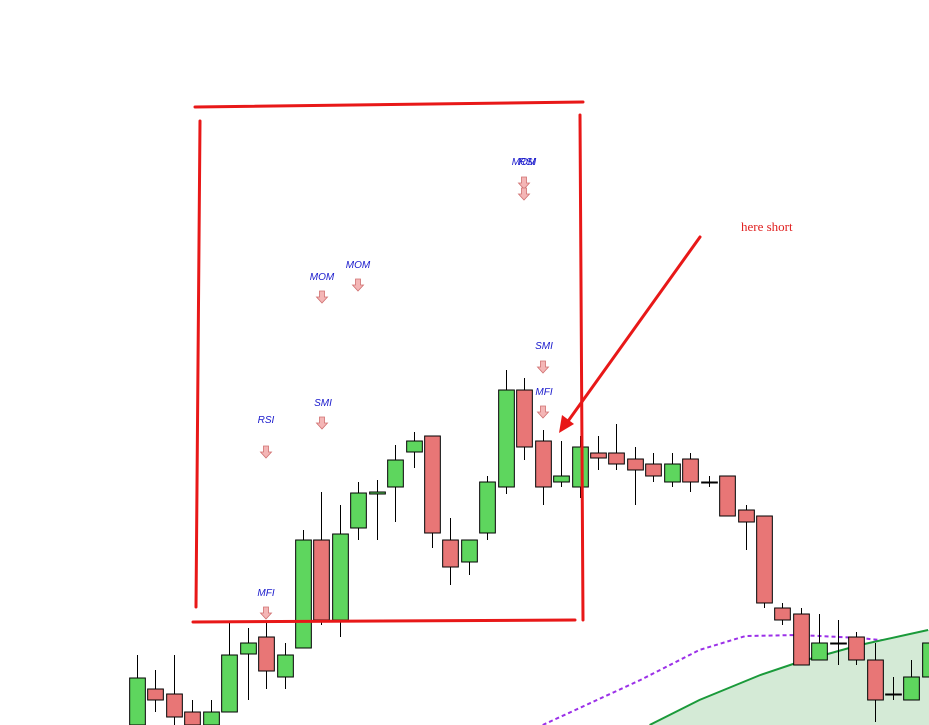  Describe the element at coordinates (581, 367) in the screenshot. I see `box-right` at that location.